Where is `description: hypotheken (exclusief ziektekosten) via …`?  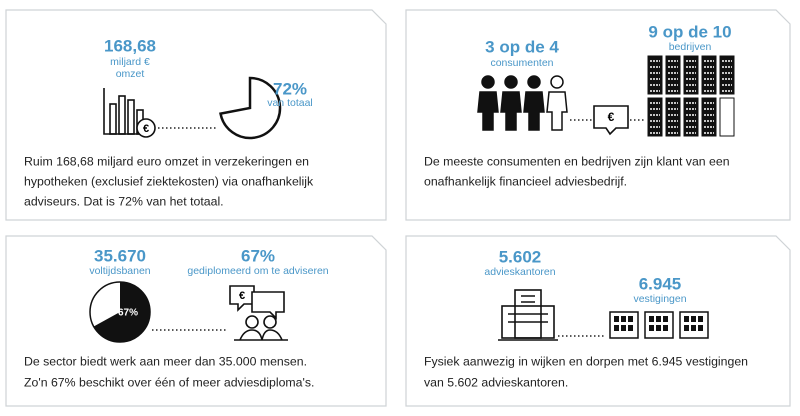
description: hypotheken (exclusief ziektekosten) via … is located at coordinates (169, 181).